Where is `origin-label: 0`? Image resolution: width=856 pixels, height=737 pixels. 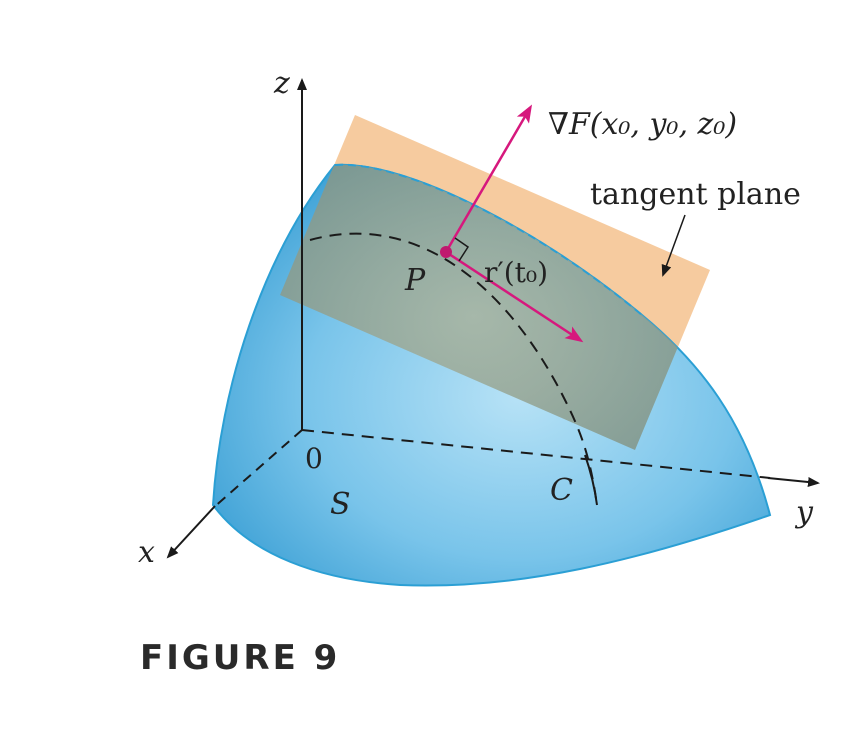
origin-label: 0 is located at coordinates (314, 458).